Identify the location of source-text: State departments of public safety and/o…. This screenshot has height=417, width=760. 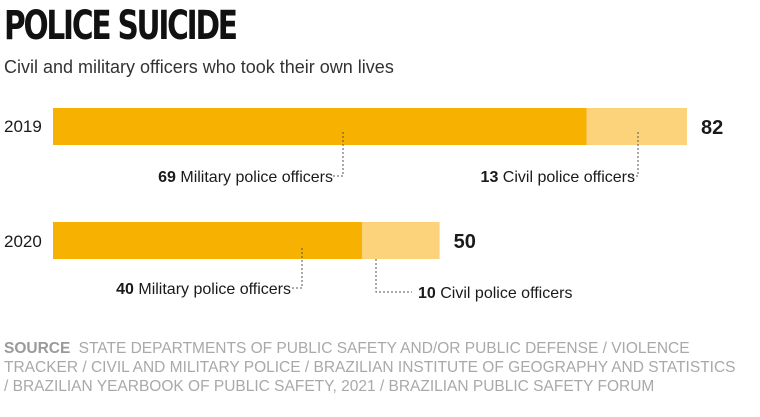
(370, 367).